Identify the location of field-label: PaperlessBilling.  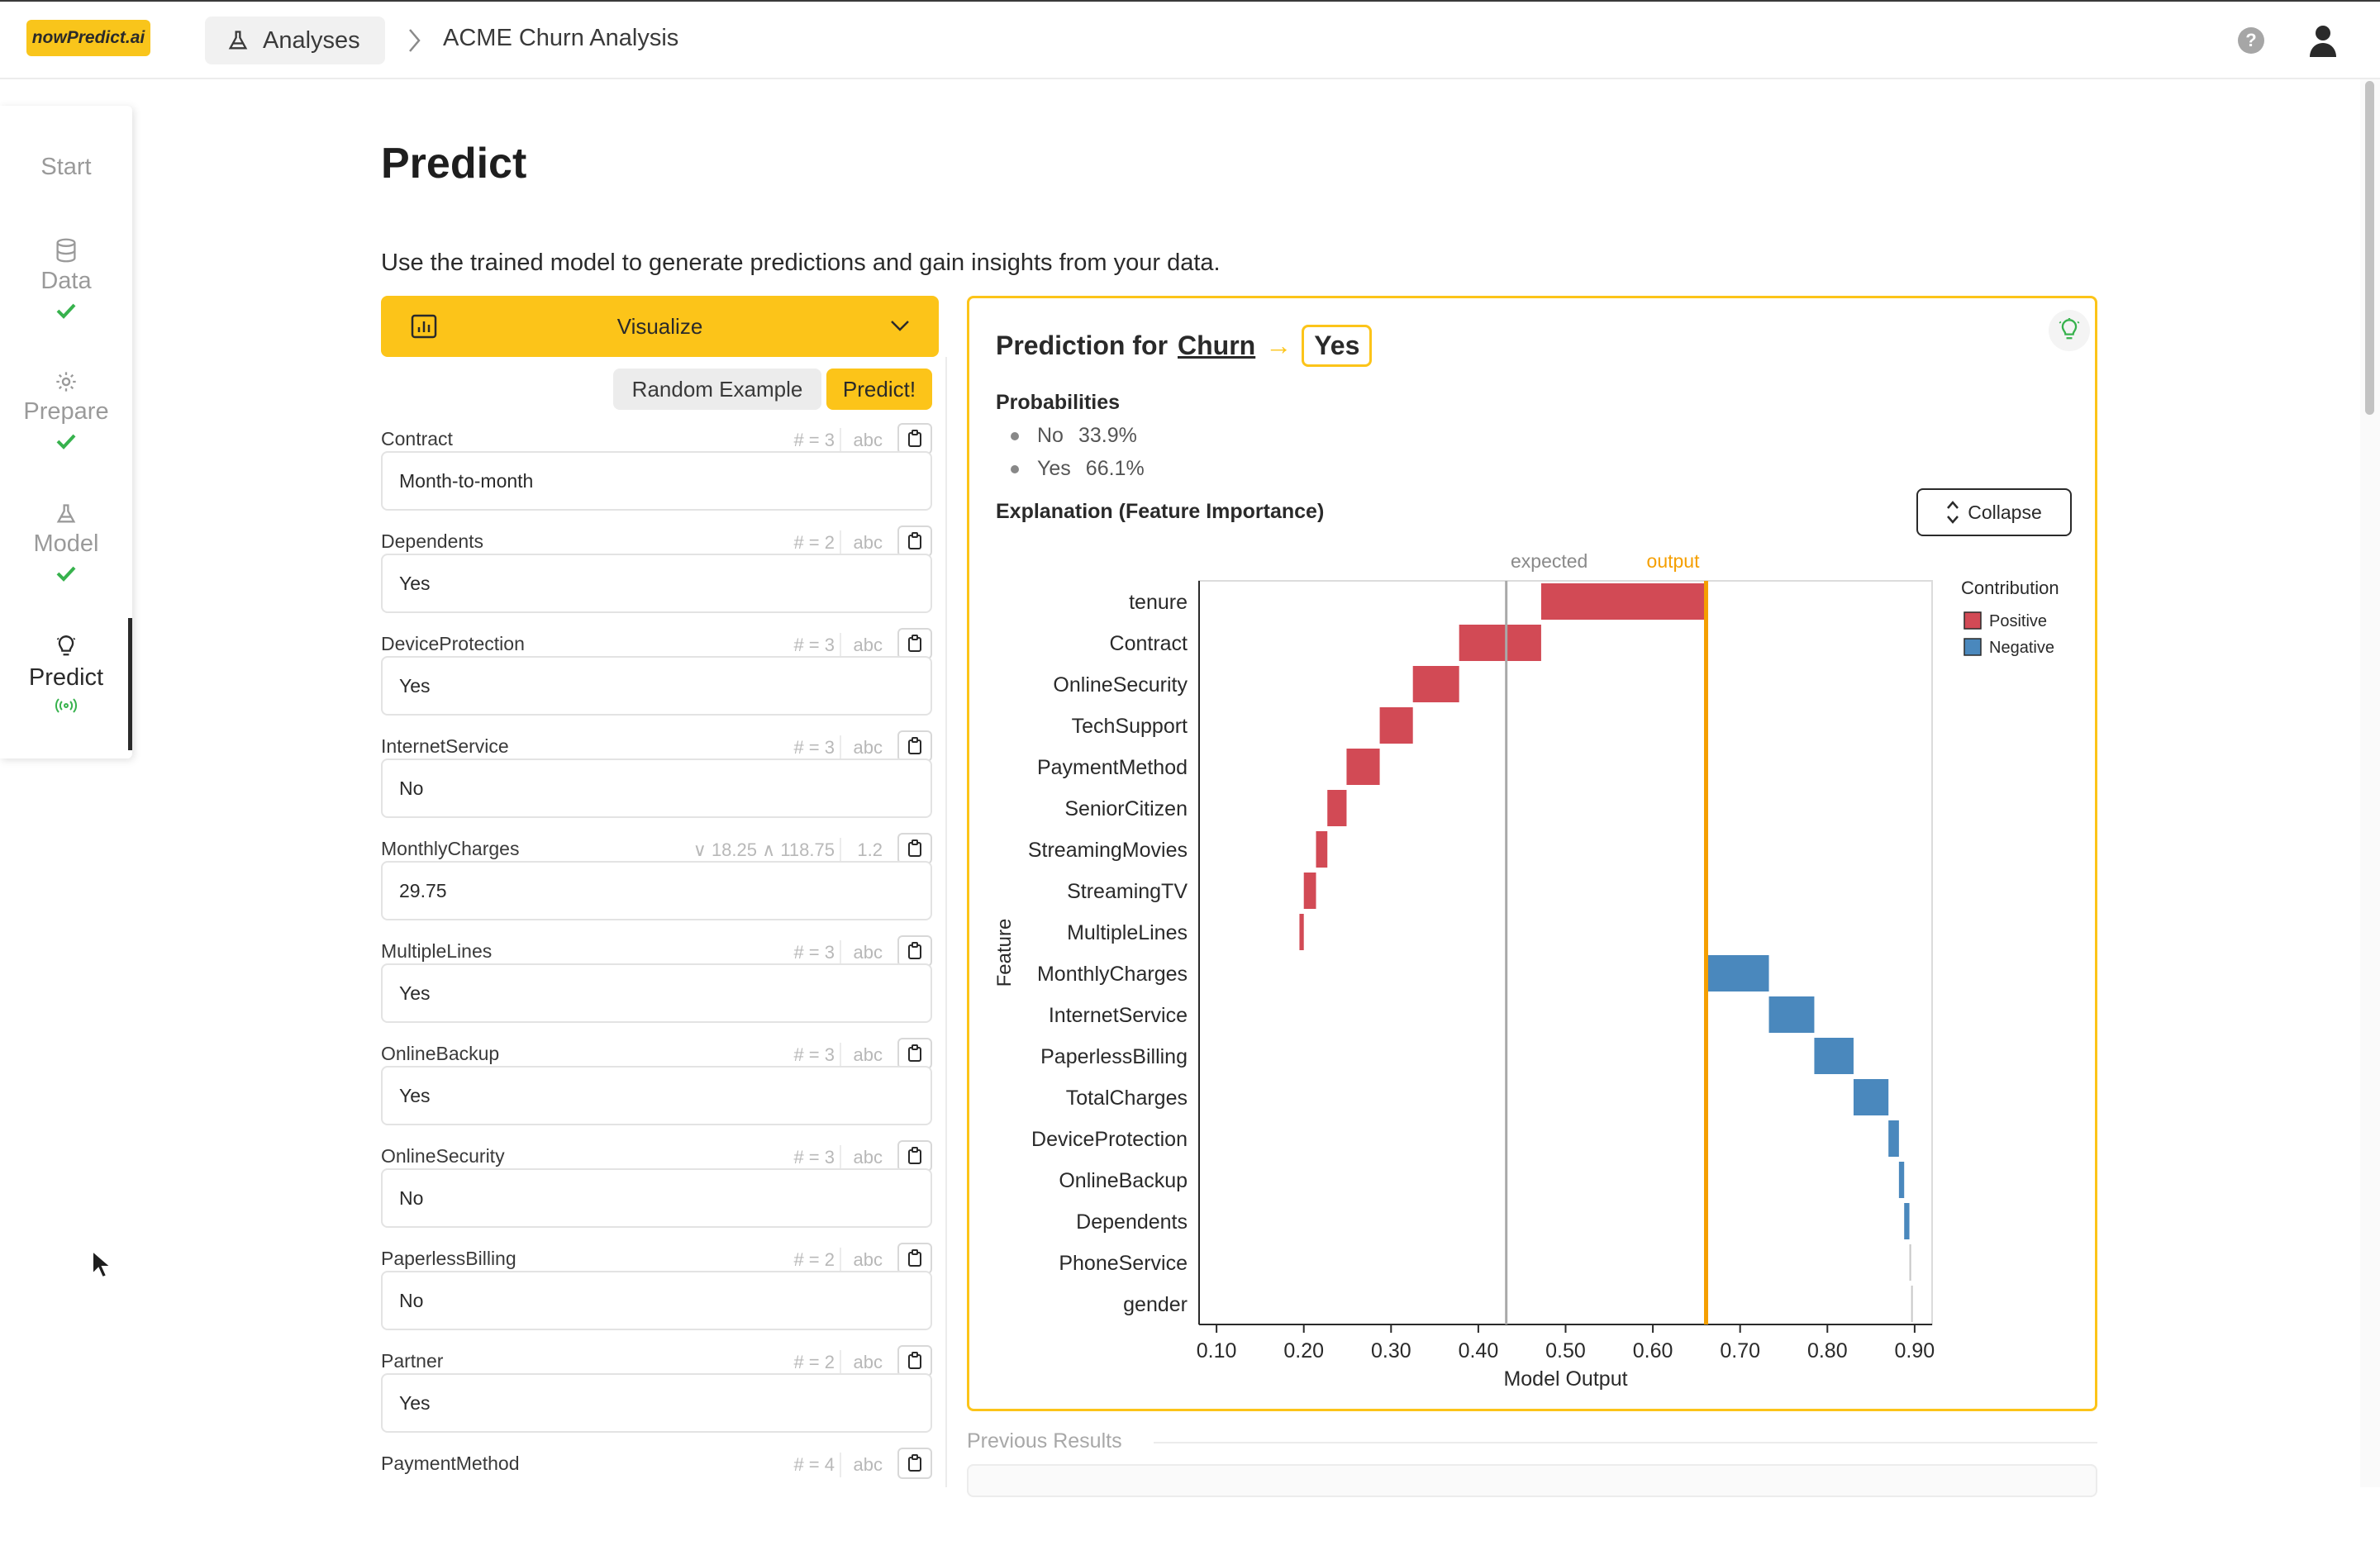
(448, 1258).